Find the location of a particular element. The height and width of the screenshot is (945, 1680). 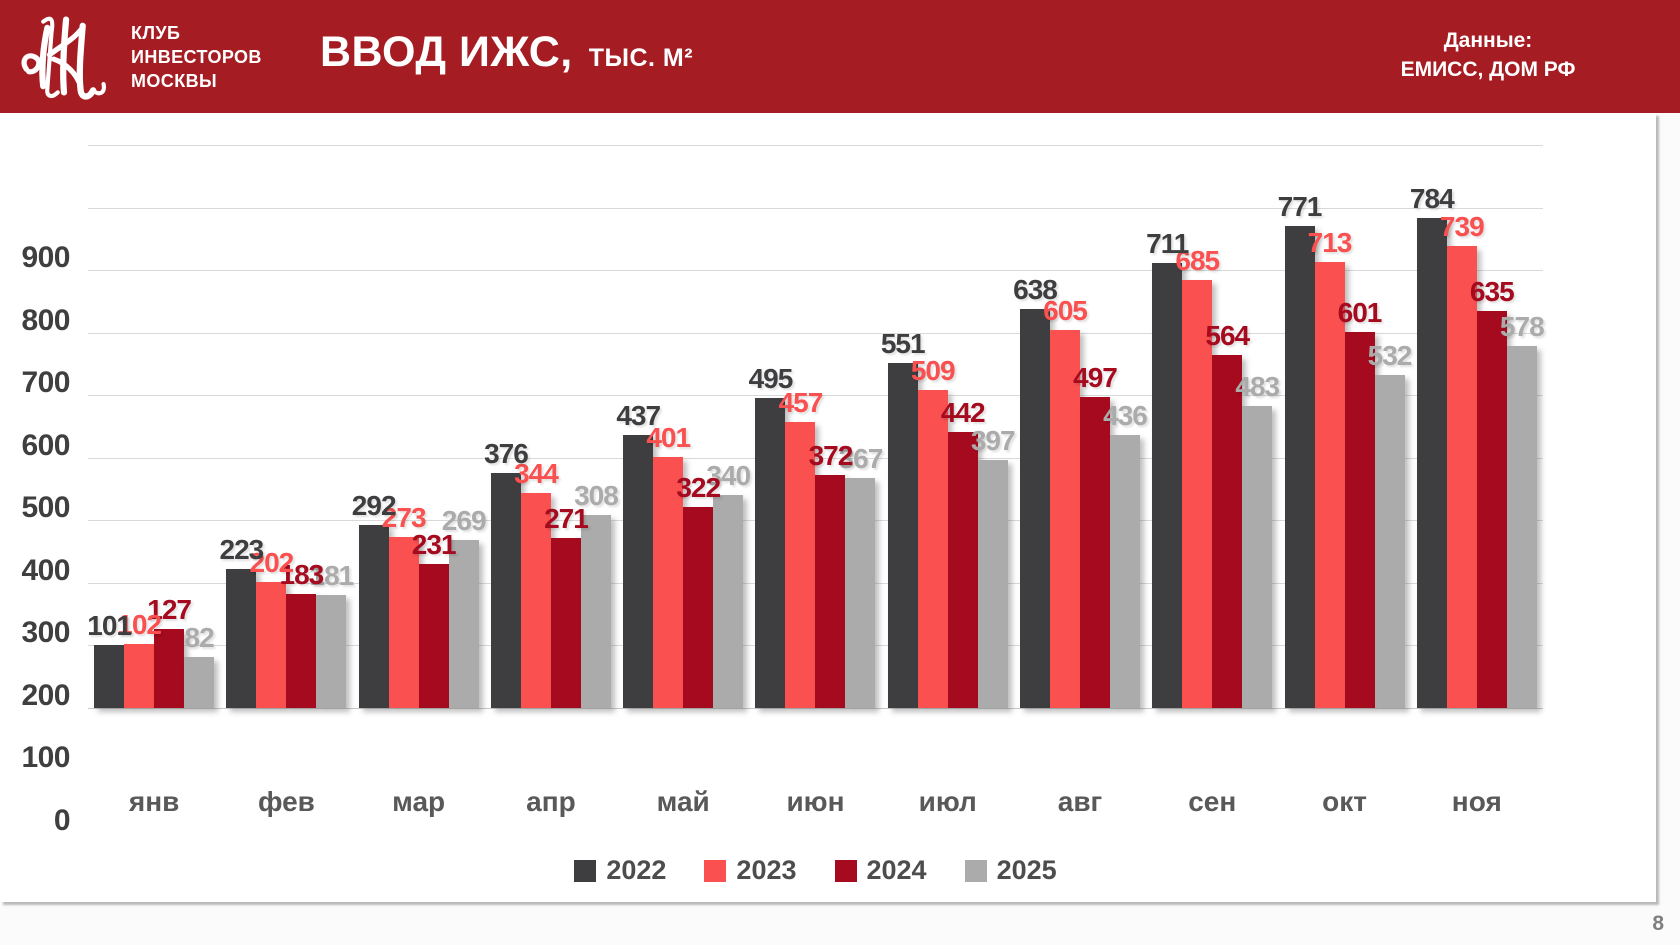

bar-group-ноя: 784 739 635 578 is located at coordinates (1477, 426).